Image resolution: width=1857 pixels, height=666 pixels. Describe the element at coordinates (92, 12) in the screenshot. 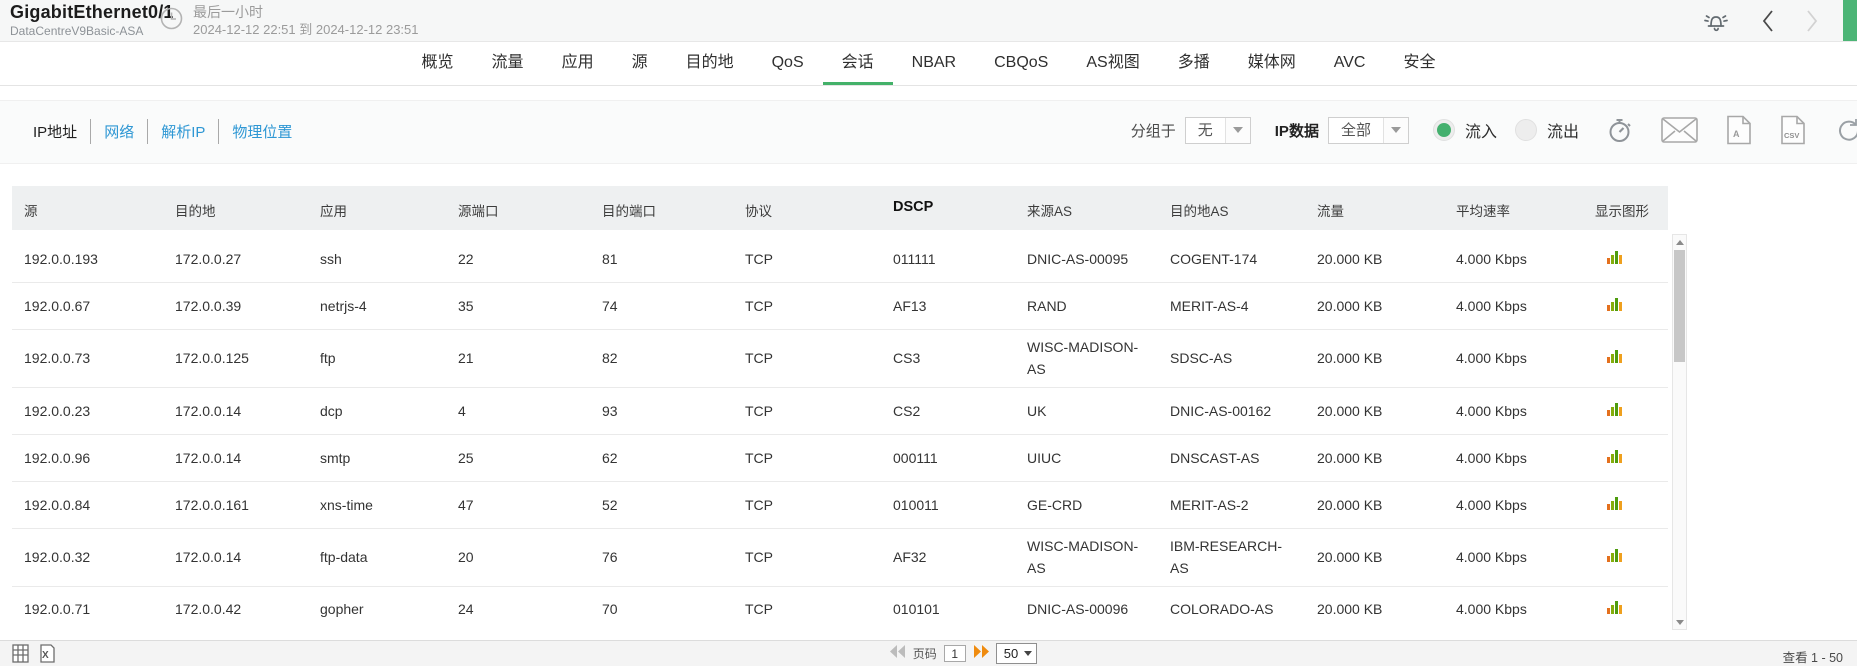

I see `page-title: GigabitEthernet0/1` at that location.